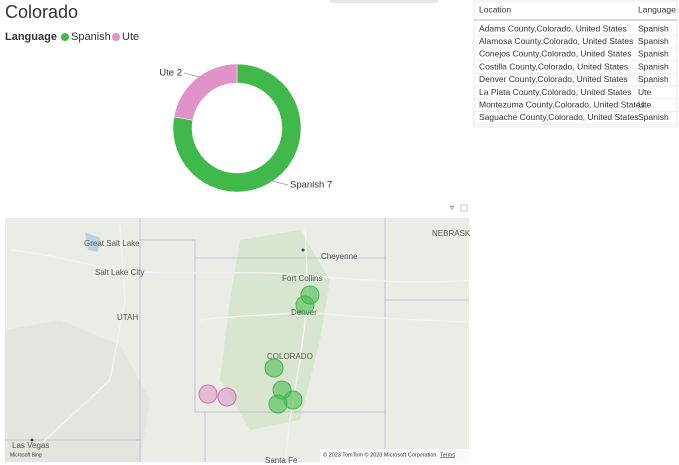 The width and height of the screenshot is (679, 465). What do you see at coordinates (290, 356) in the screenshot?
I see `map-label: COLORADO` at bounding box center [290, 356].